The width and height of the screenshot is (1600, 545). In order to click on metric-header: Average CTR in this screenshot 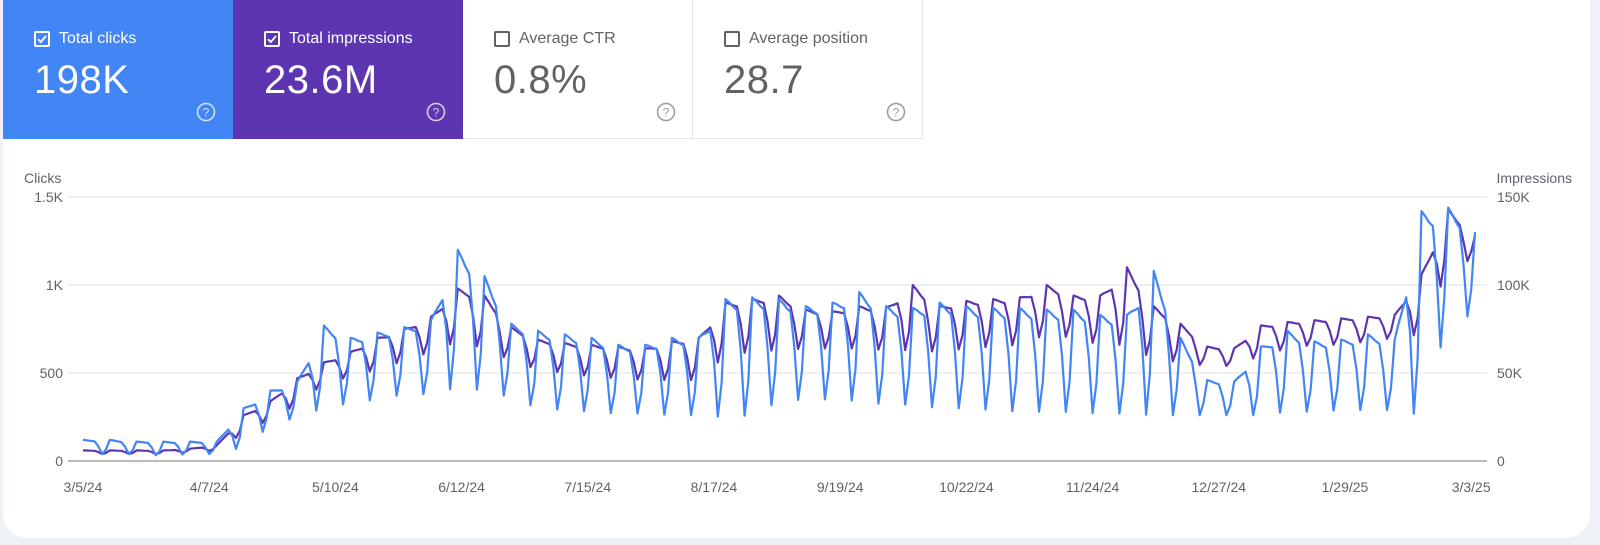, I will do `click(555, 39)`.